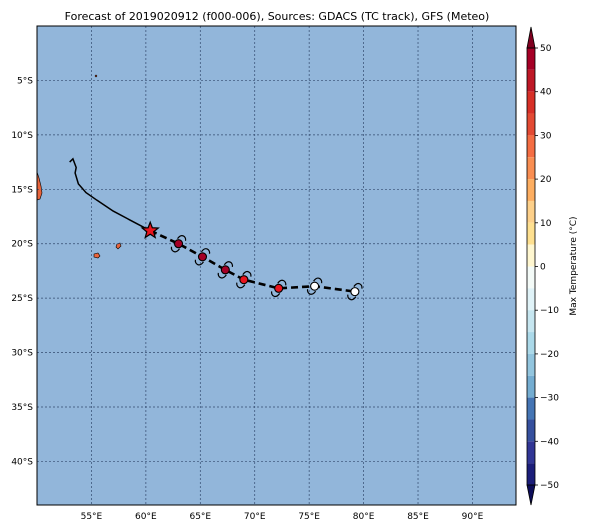 The image size is (591, 529). I want to click on colorbar-tick-labels: 50 40 30 20 10 0 −10 −20 −30 −40 −50, so click(547, 267).